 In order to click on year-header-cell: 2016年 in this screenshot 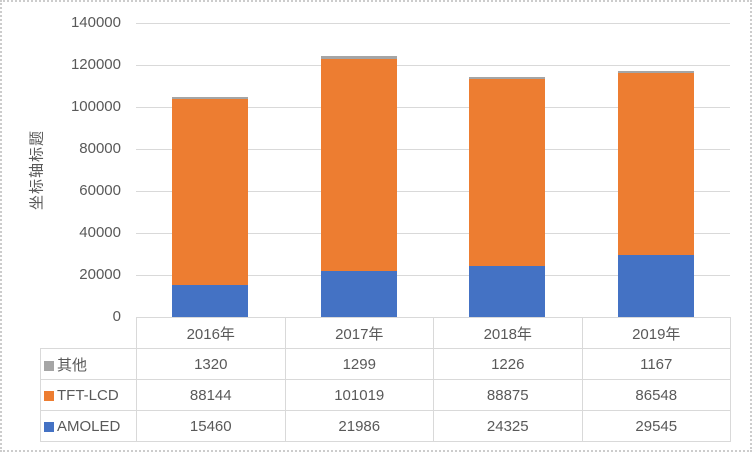, I will do `click(211, 333)`.